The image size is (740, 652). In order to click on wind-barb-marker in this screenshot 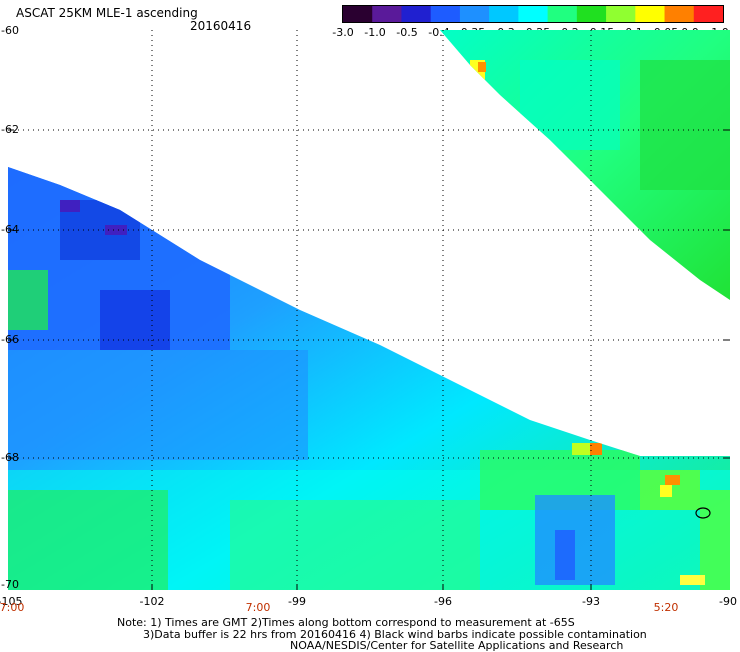, I will do `click(703, 513)`.